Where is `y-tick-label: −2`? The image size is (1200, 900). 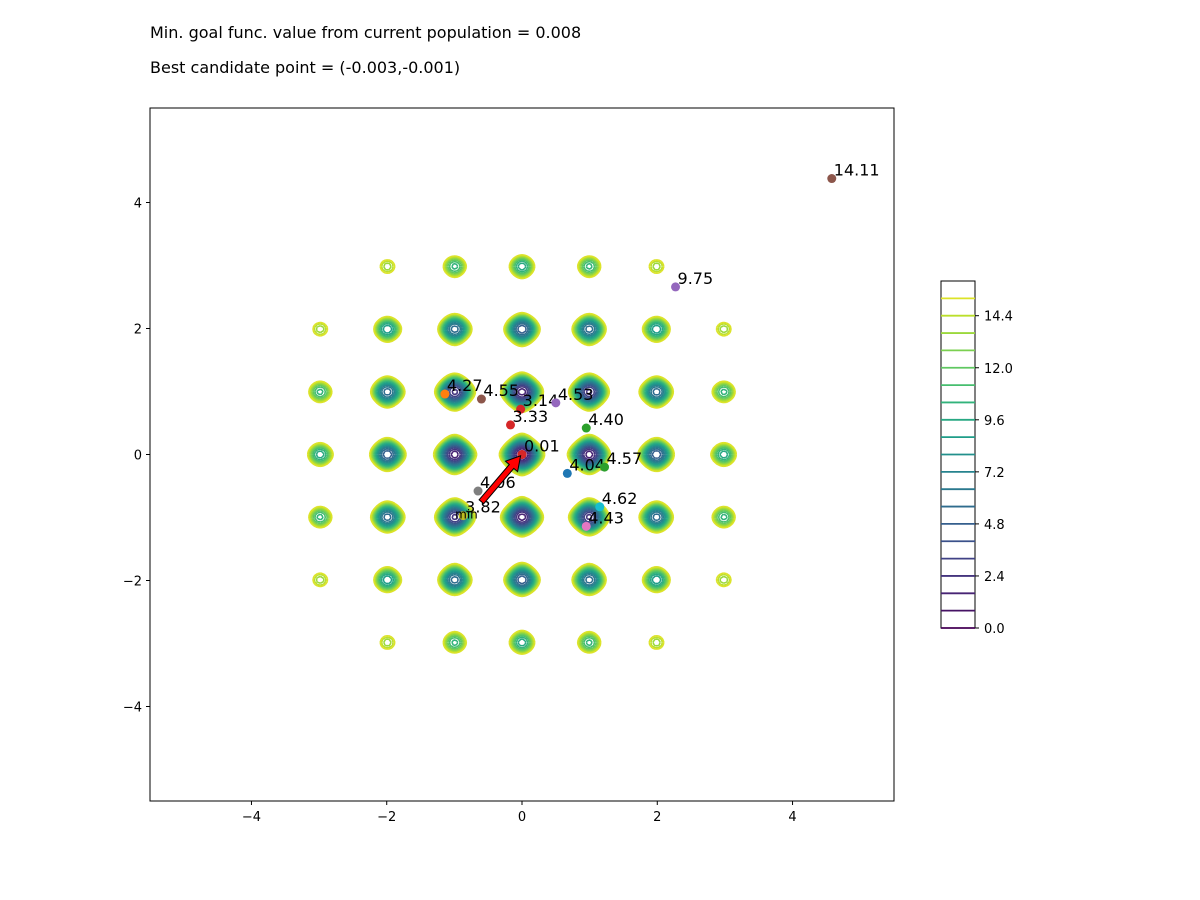
y-tick-label: −2 is located at coordinates (132, 582).